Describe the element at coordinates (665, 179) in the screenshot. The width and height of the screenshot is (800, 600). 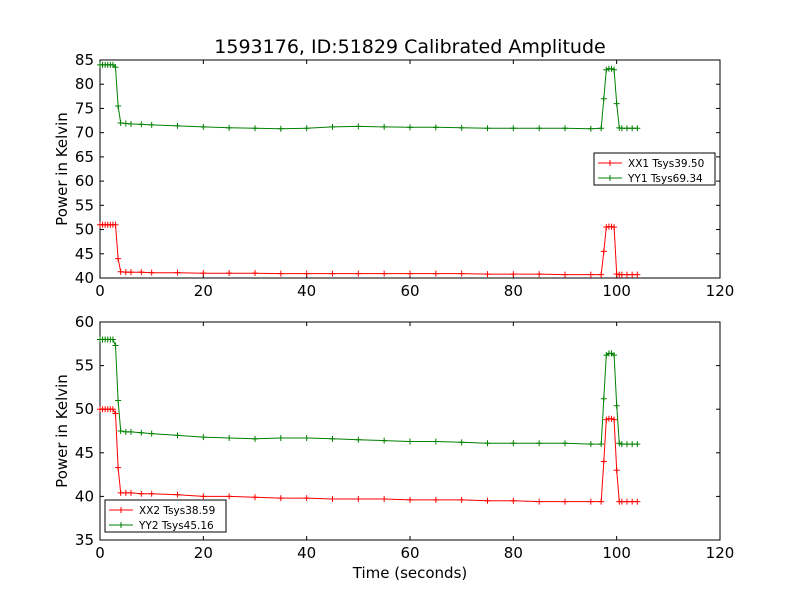
I see `legend-label: YY1 Tsys69.34` at that location.